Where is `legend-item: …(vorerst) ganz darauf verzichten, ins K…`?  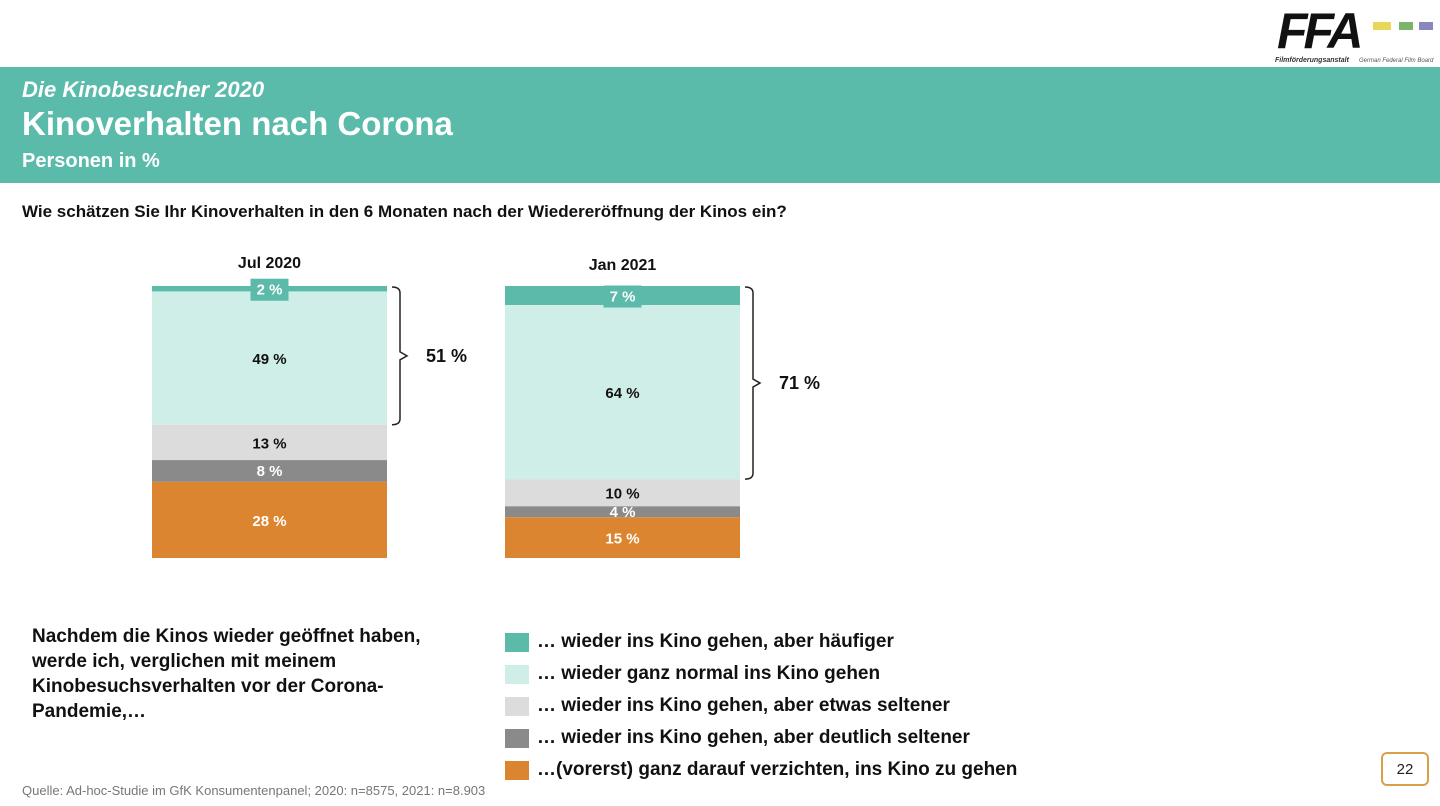 legend-item: …(vorerst) ganz darauf verzichten, ins K… is located at coordinates (761, 770).